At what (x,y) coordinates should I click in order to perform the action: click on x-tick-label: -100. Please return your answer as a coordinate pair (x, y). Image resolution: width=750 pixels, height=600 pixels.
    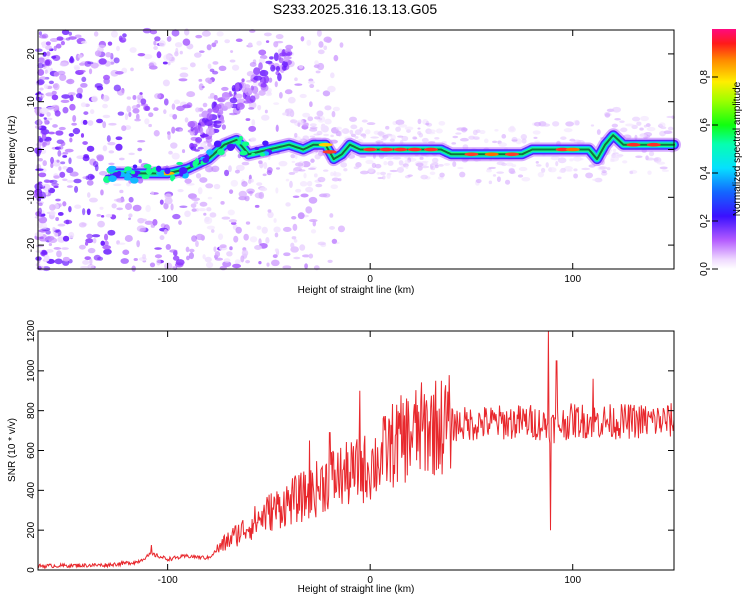
    Looking at the image, I should click on (168, 279).